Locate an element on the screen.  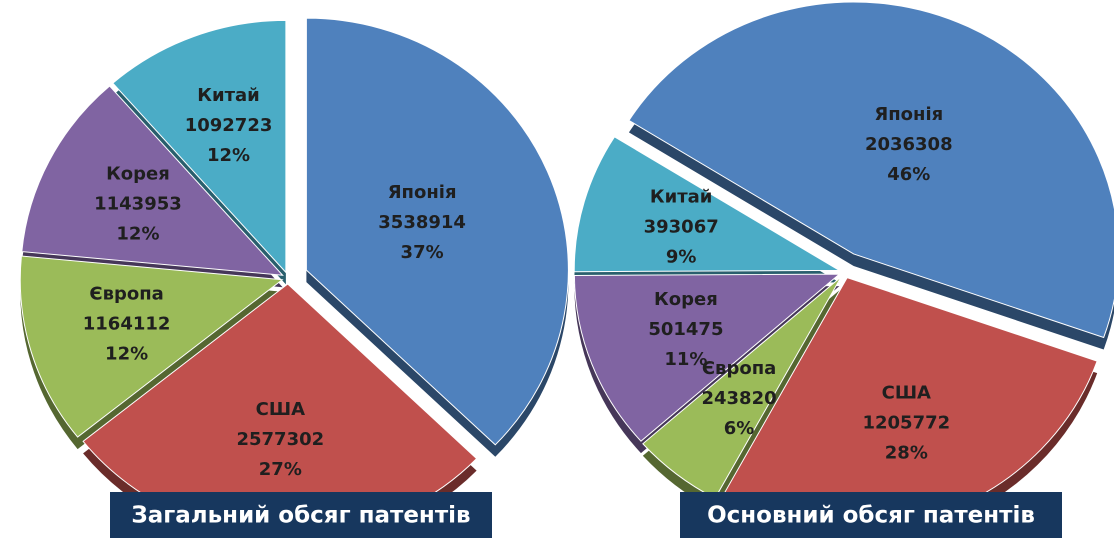
slice-value: 501475 is located at coordinates (685, 329).